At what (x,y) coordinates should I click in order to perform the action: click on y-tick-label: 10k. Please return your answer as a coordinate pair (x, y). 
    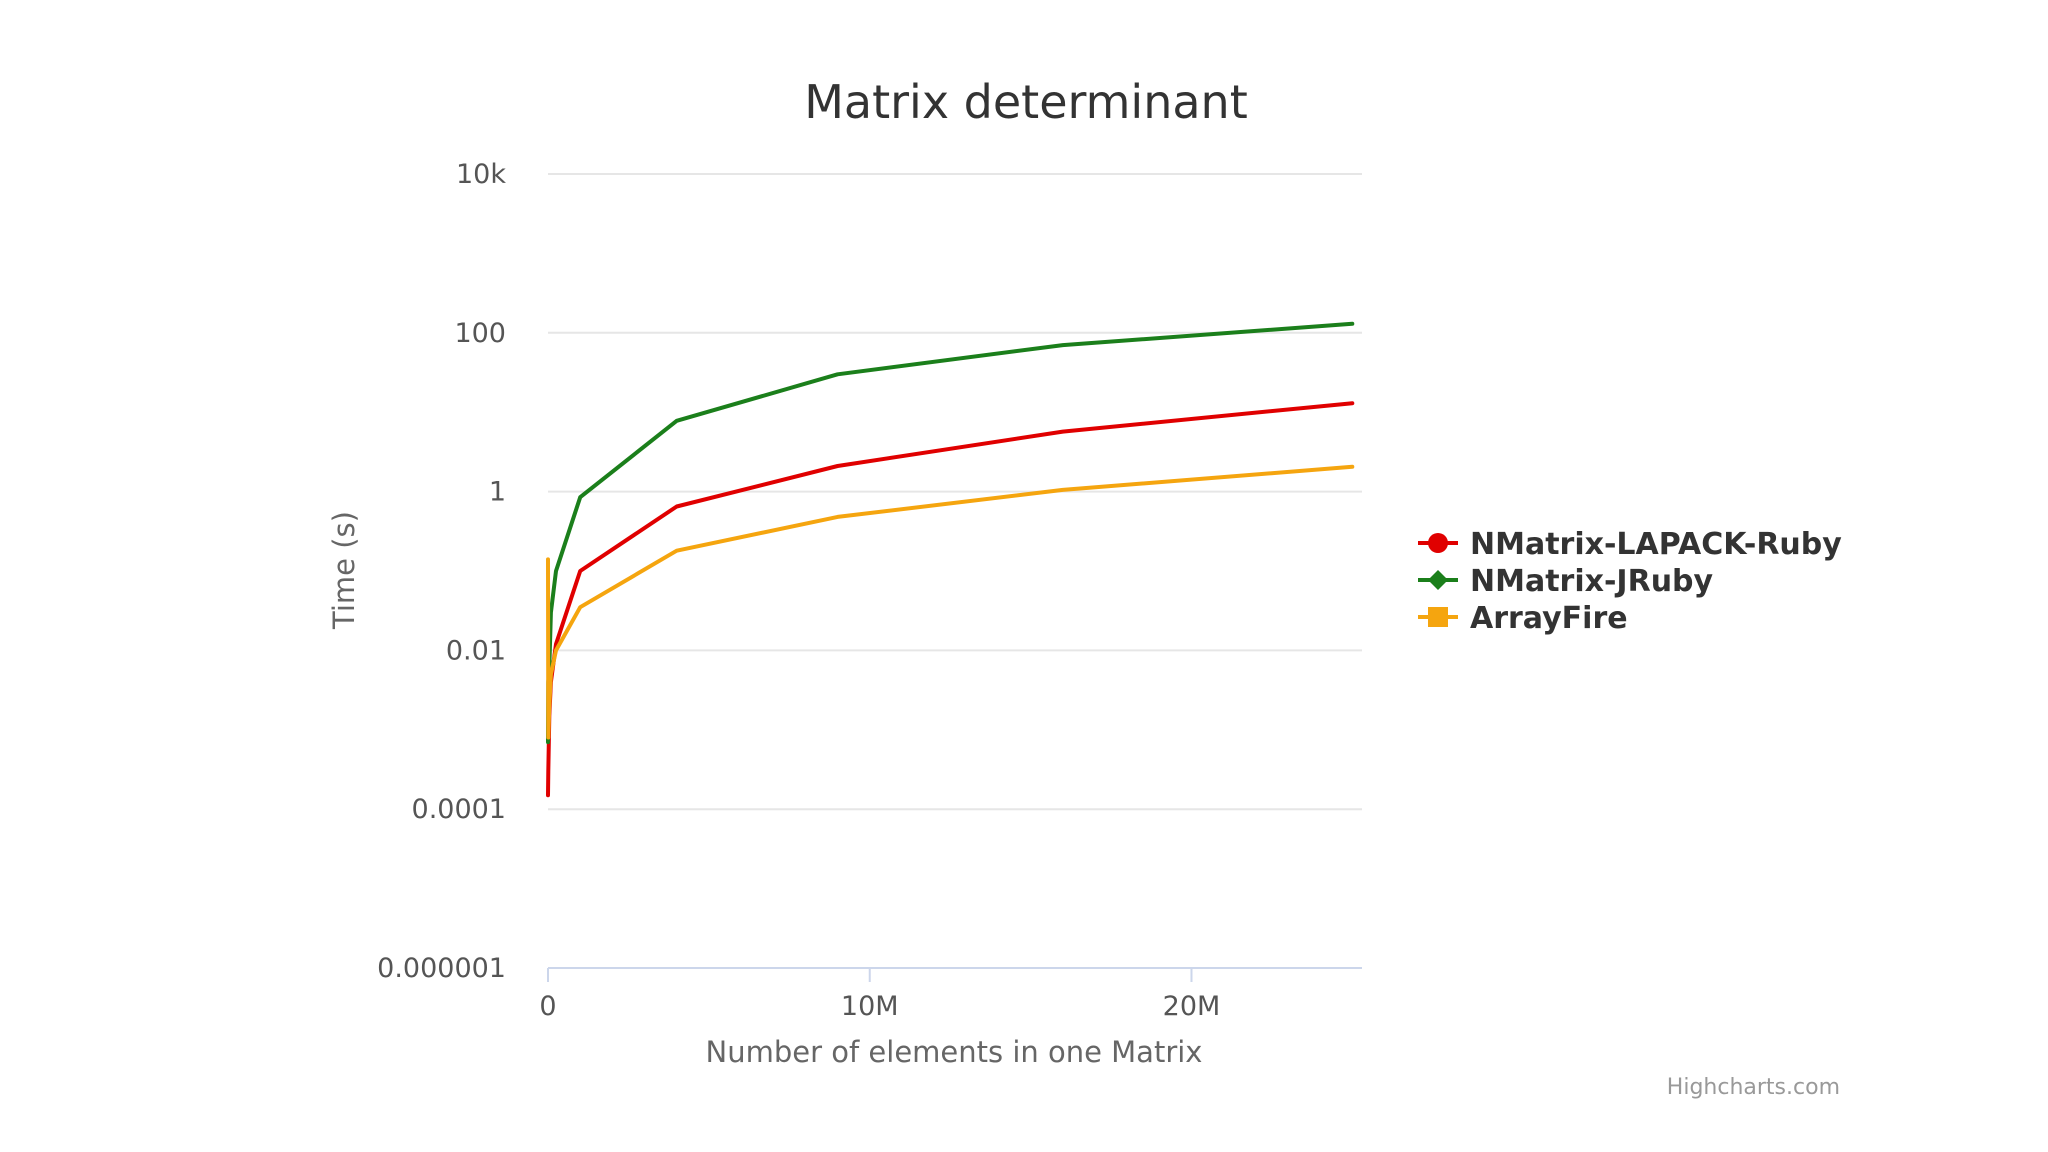
    Looking at the image, I should click on (481, 174).